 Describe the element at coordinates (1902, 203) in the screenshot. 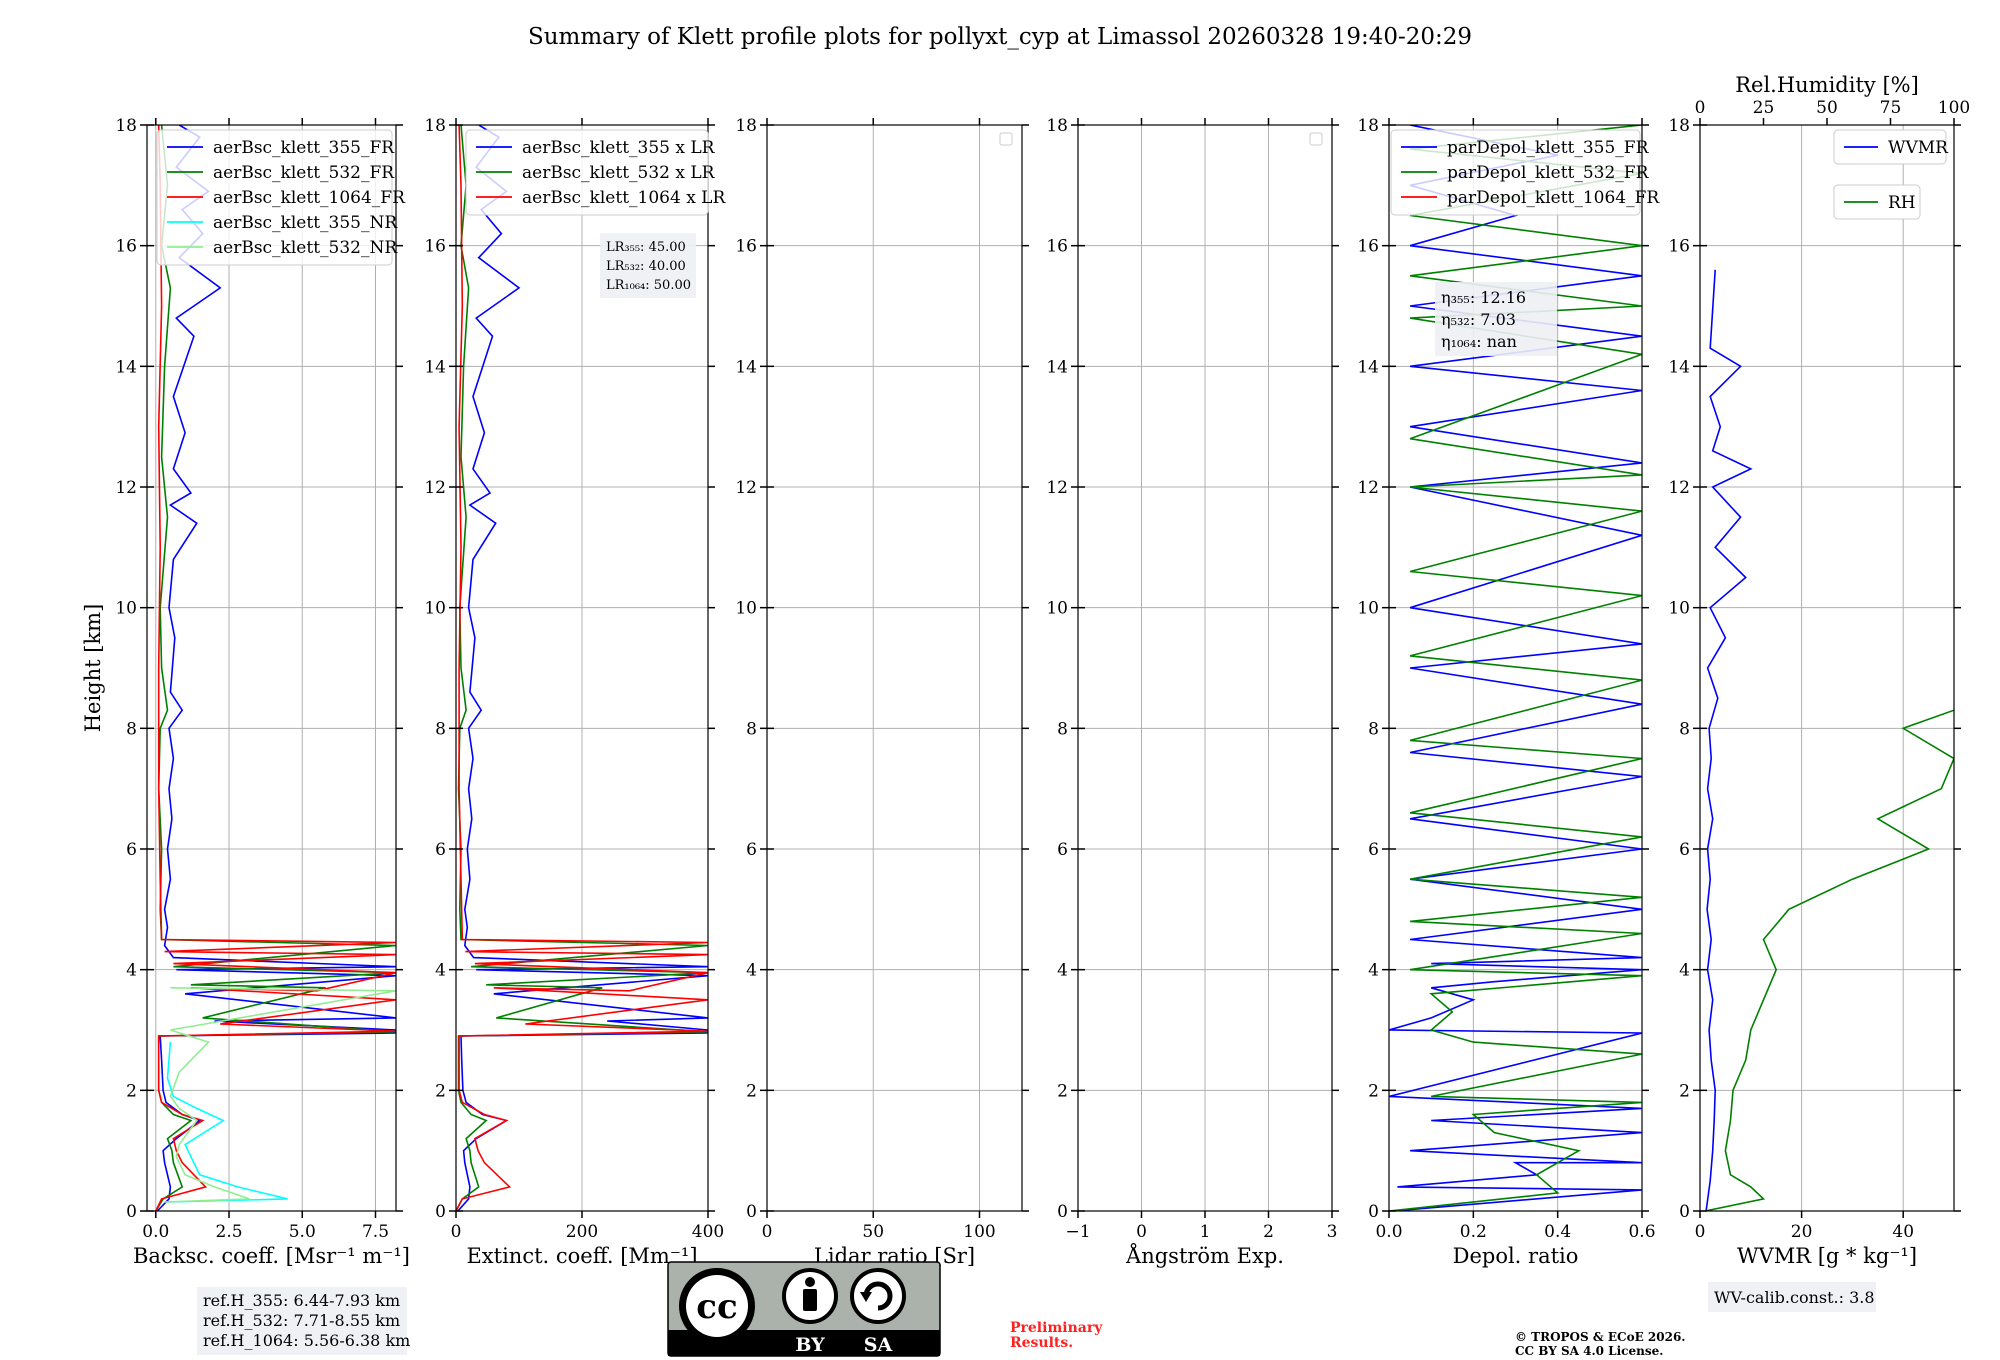

I see `legend-label: RH` at that location.